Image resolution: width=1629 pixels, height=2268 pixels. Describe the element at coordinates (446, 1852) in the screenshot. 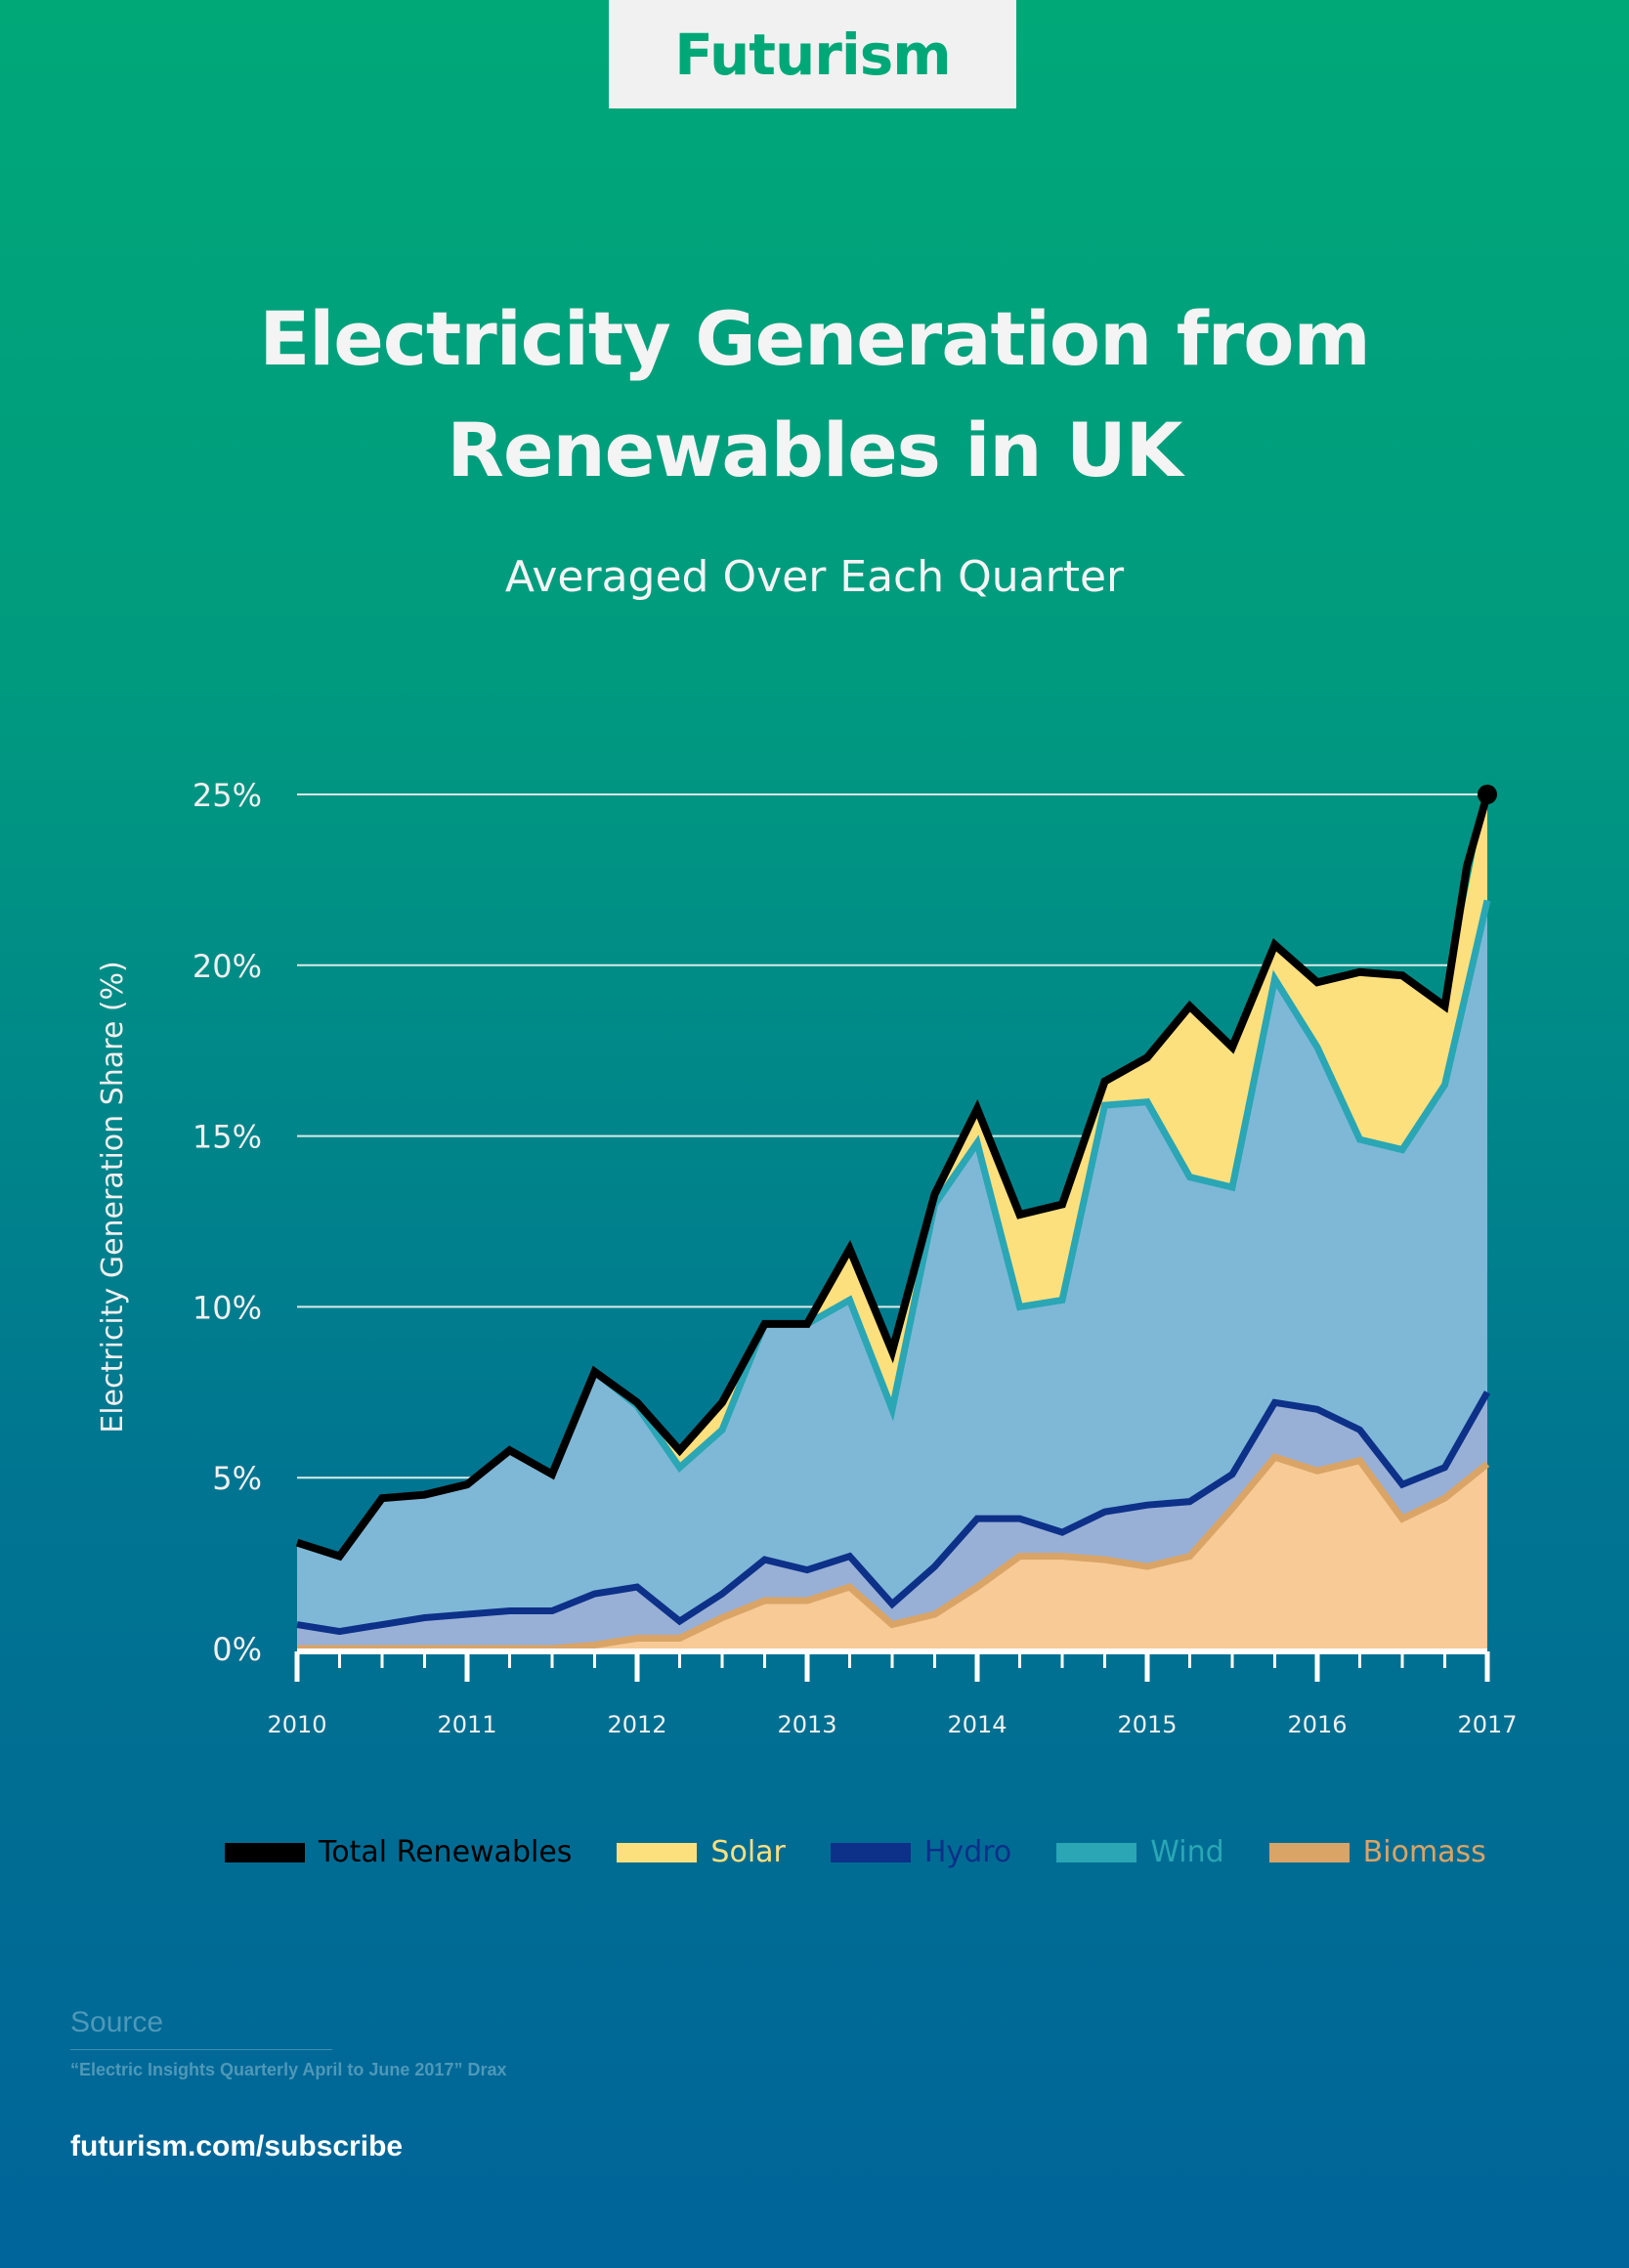

I see `legend-label: Total Renewables` at that location.